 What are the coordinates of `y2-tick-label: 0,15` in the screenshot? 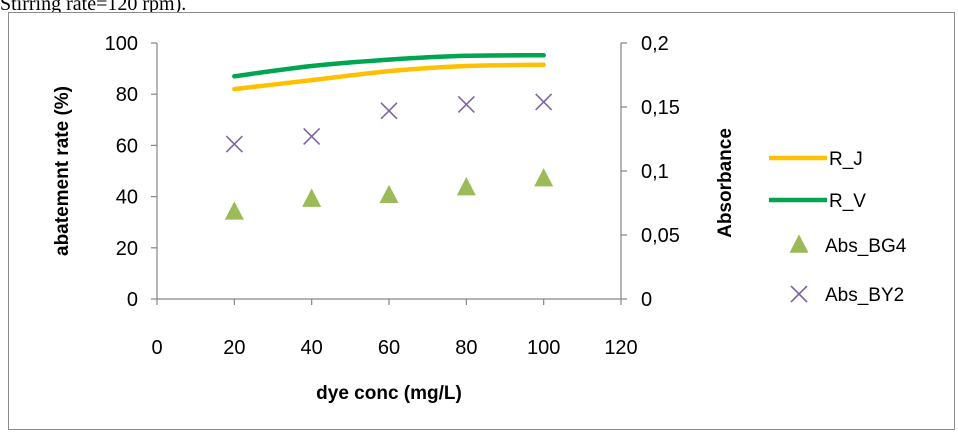 It's located at (660, 108).